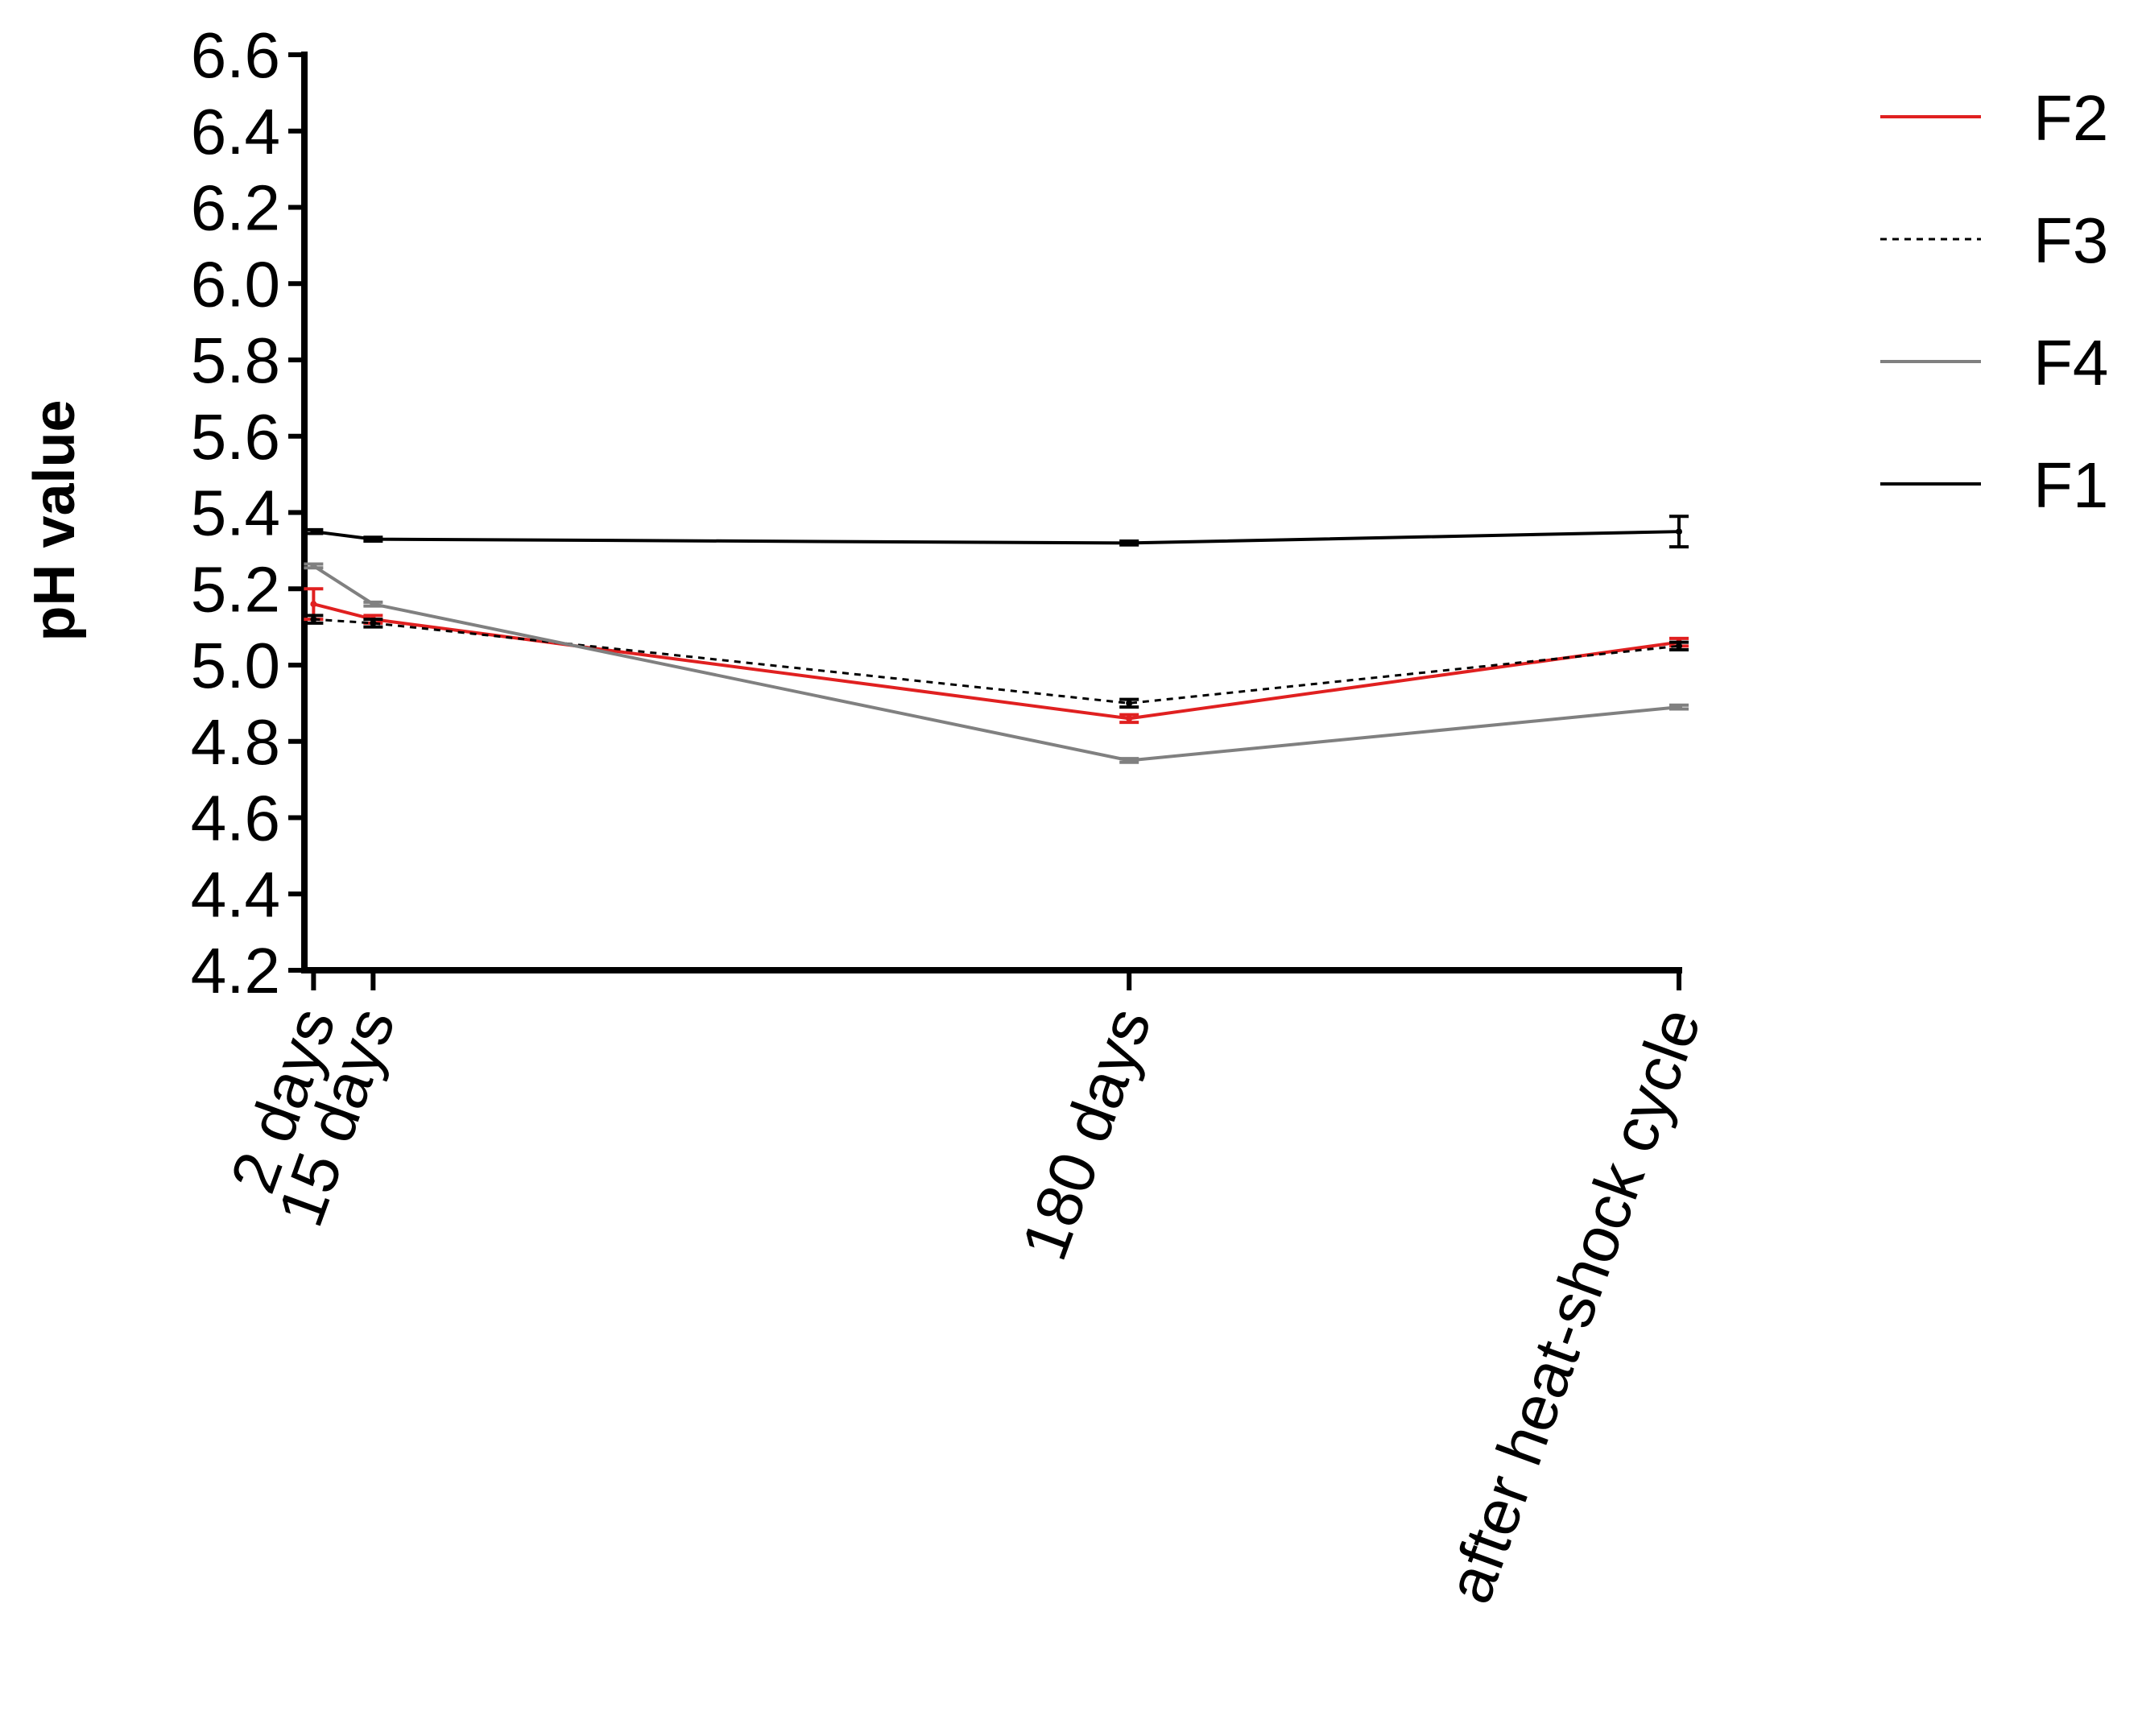 Image resolution: width=2142 pixels, height=1736 pixels. I want to click on series-line-f3, so click(996, 661).